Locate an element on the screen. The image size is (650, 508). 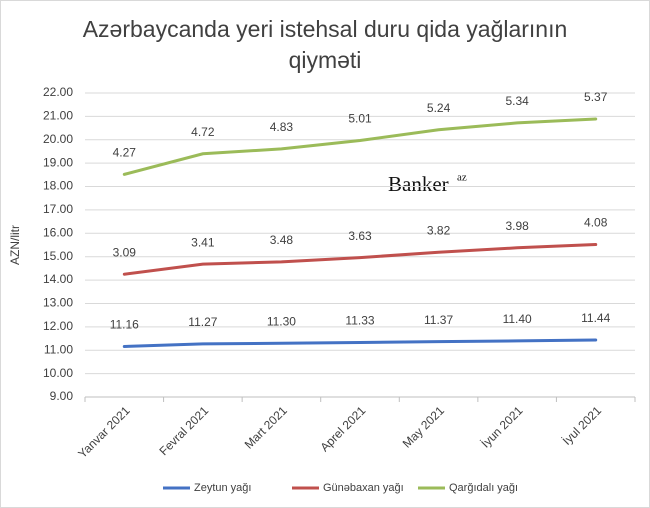
data-label: 4.27 is located at coordinates (125, 153).